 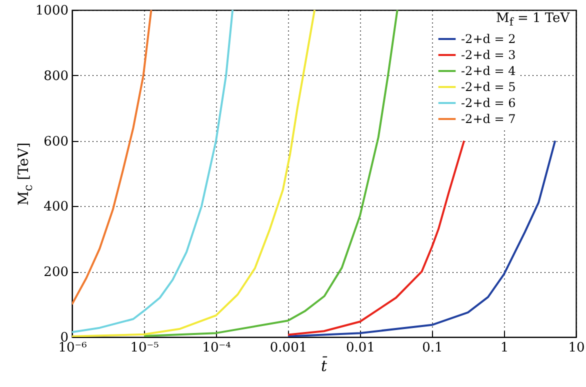 What do you see at coordinates (488, 39) in the screenshot?
I see `legend-label: -2+d = 2` at bounding box center [488, 39].